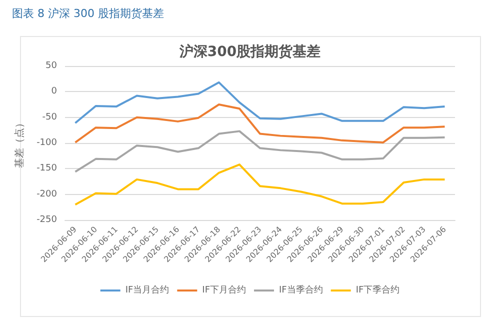 The image size is (500, 320). Describe the element at coordinates (47, 169) in the screenshot. I see `y-tick-label: -150` at that location.